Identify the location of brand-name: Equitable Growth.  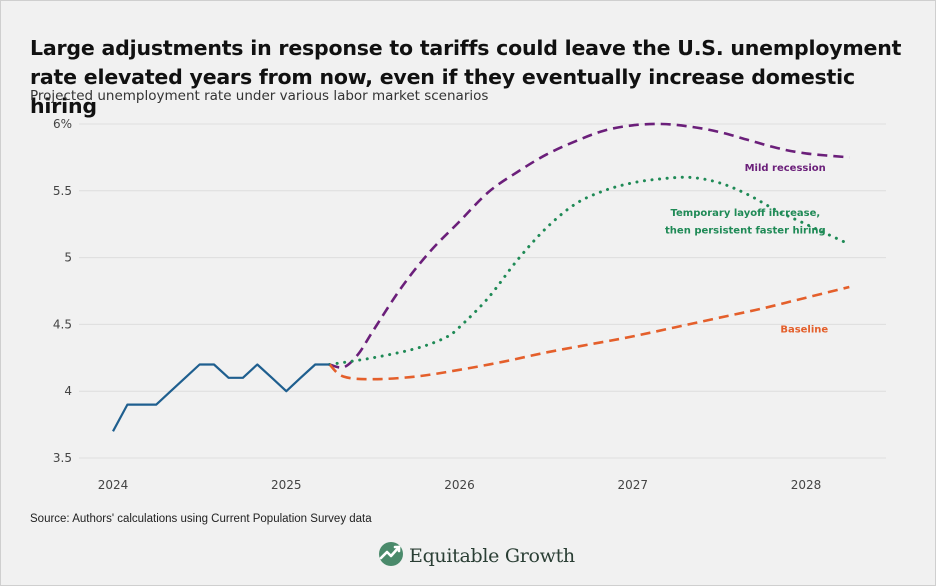
(492, 556).